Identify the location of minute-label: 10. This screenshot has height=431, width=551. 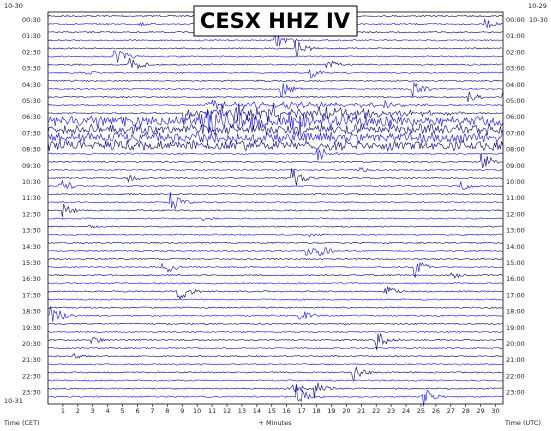
(197, 411).